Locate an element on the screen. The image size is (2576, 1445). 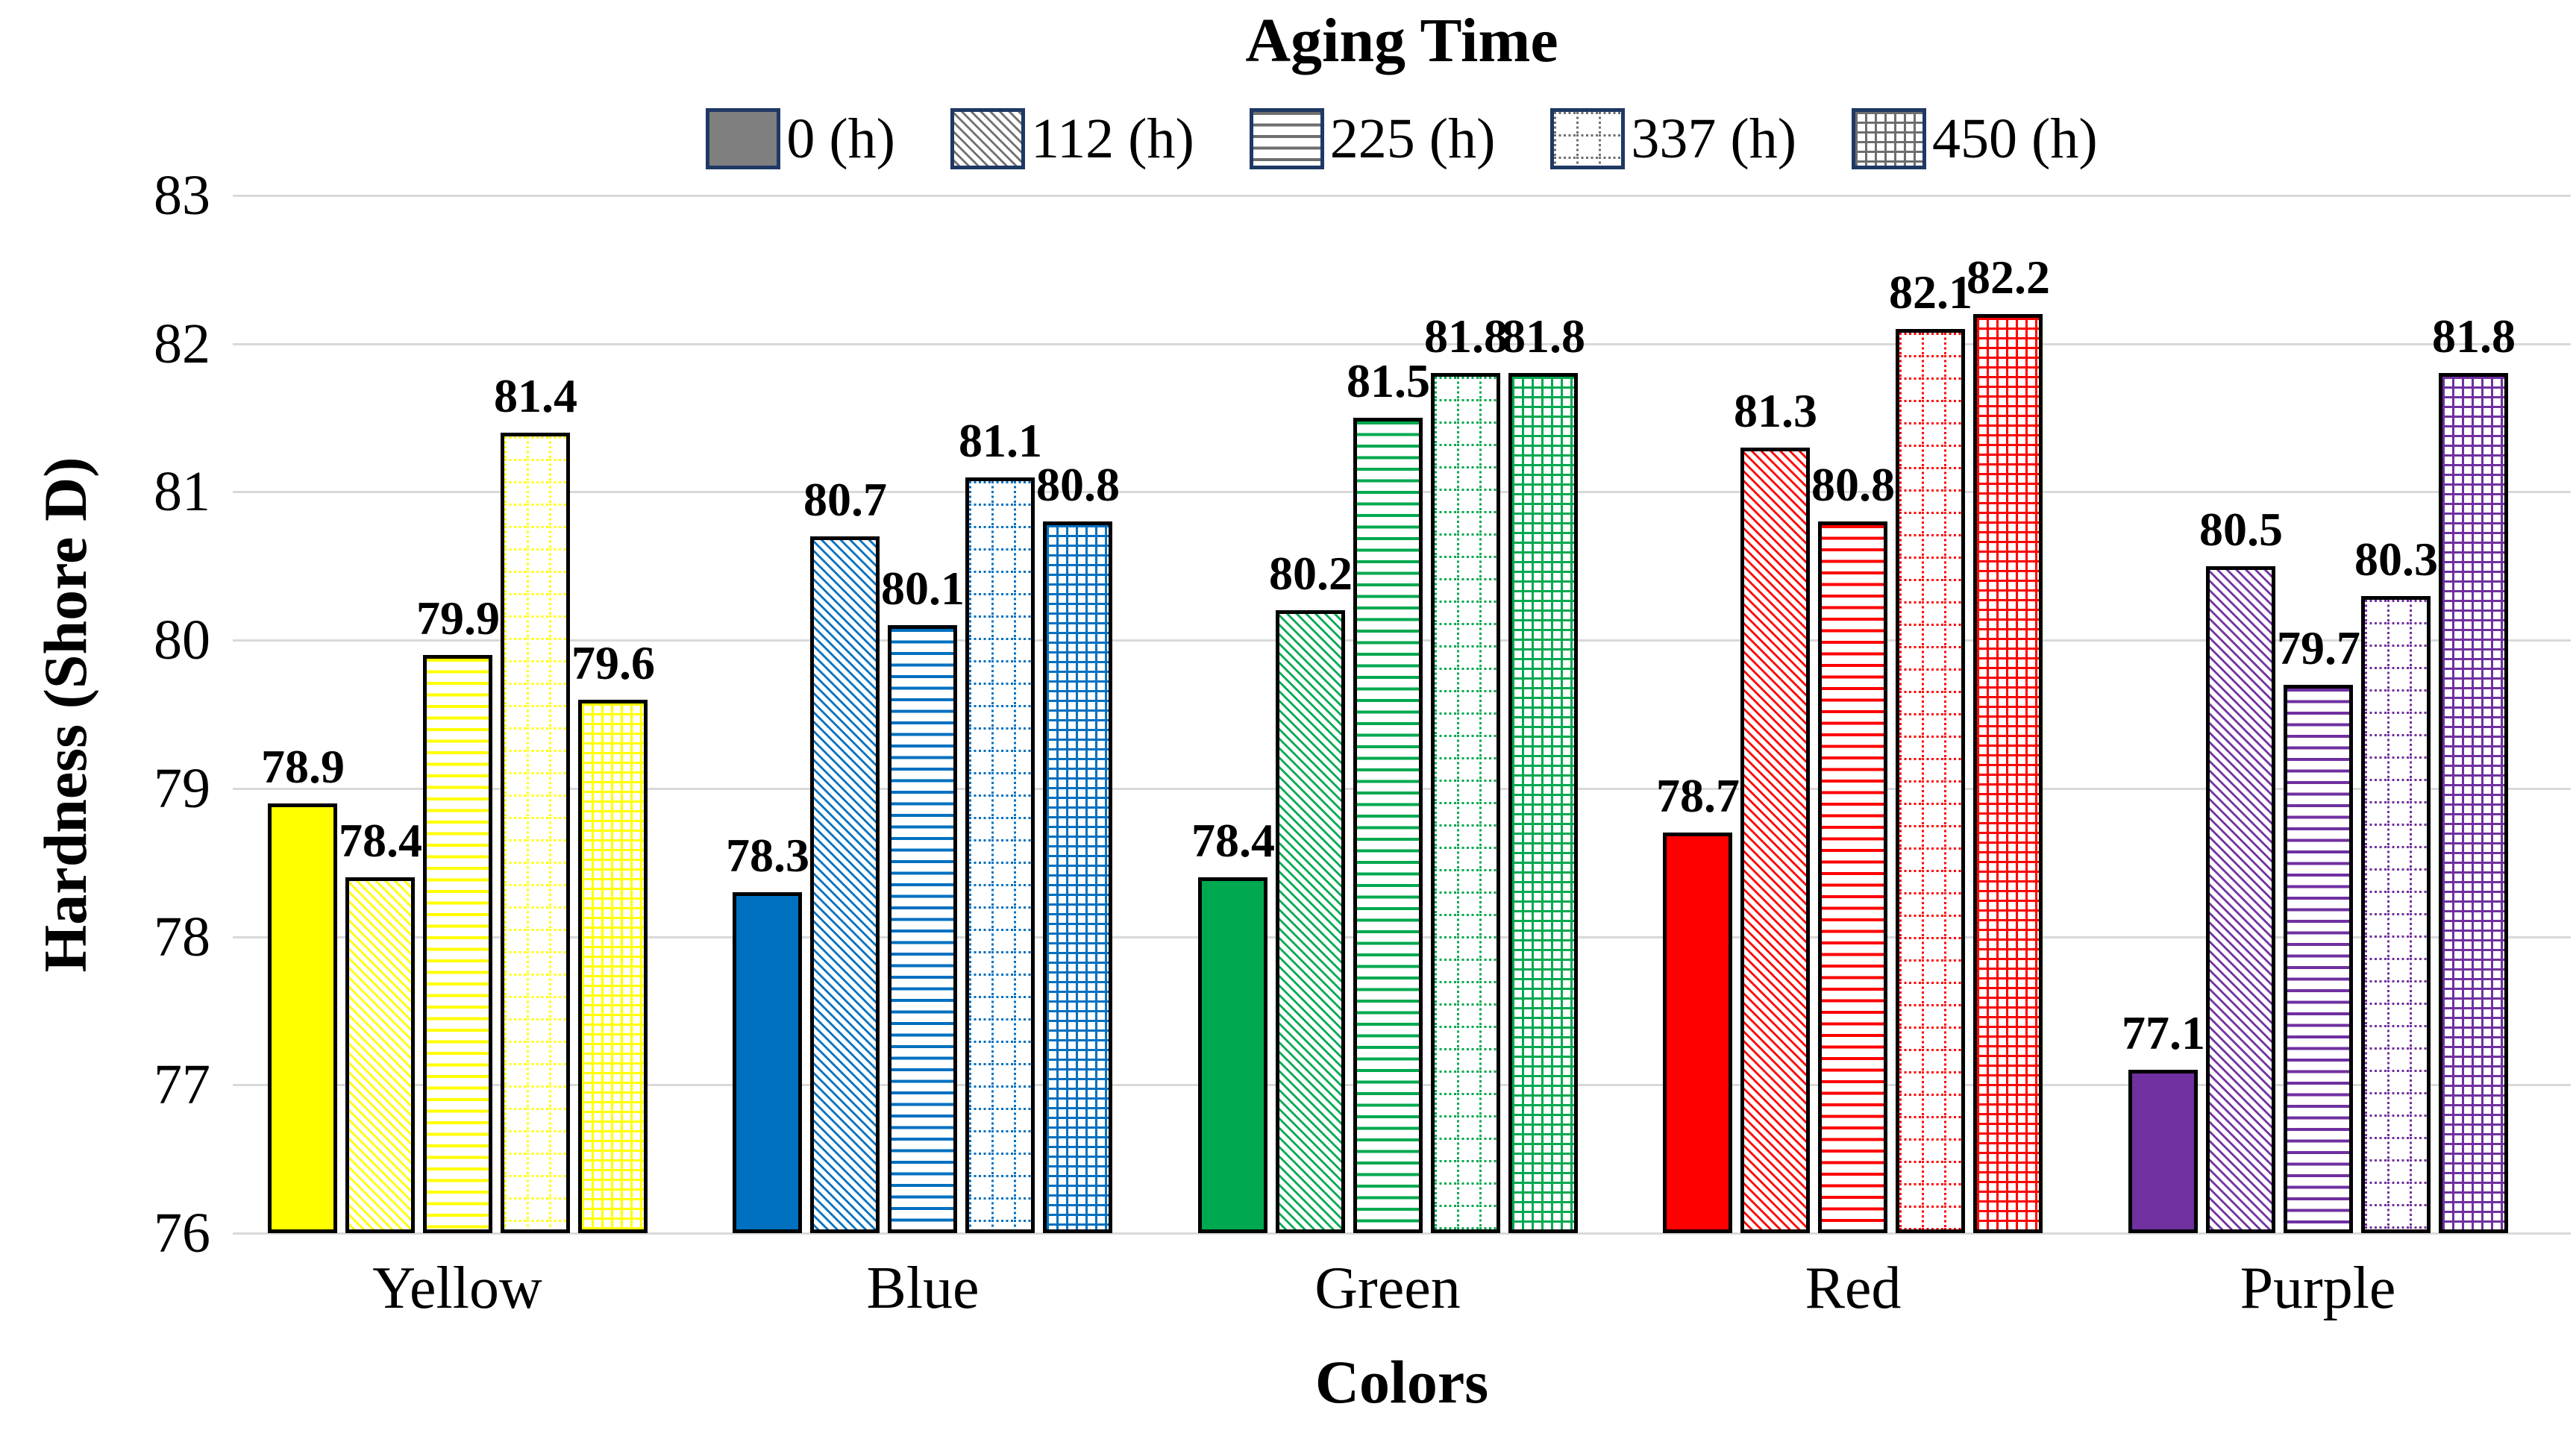
x-category-label-red: Red is located at coordinates (1853, 1289).